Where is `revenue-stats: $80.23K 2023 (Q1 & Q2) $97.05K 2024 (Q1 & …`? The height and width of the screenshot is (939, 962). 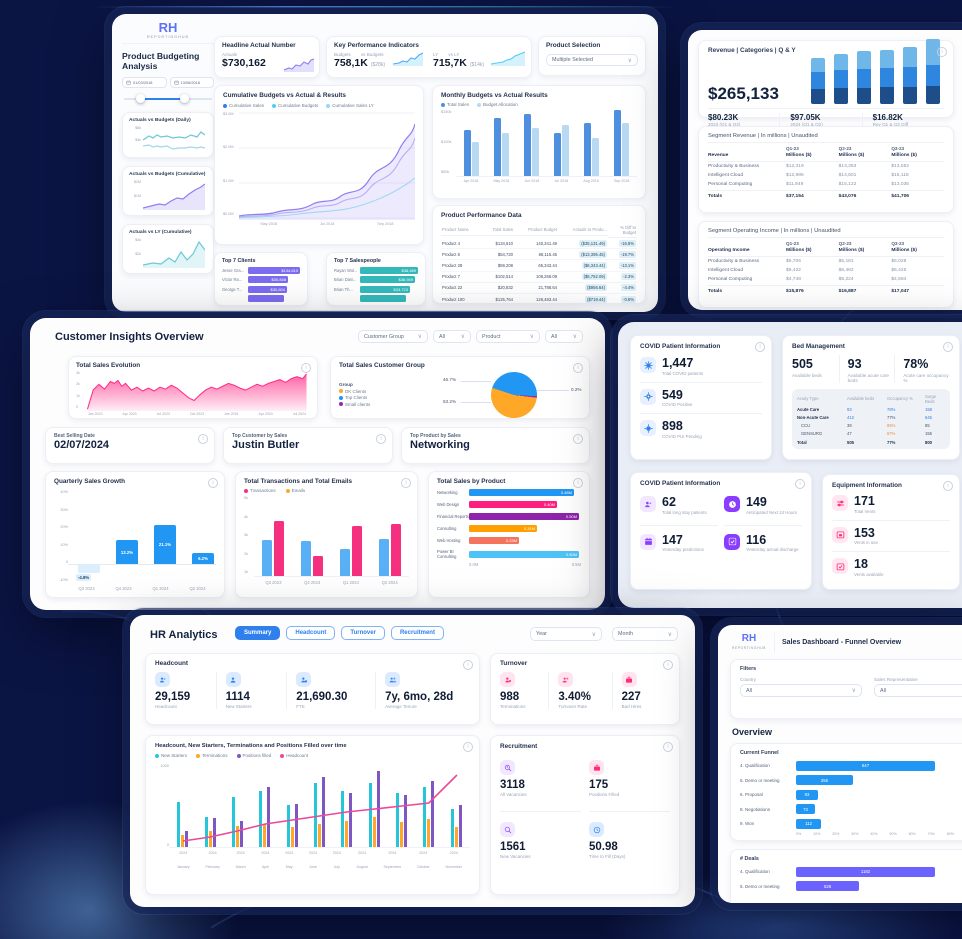 revenue-stats: $80.23K 2023 (Q1 & Q2) $97.05K 2024 (Q1 & … is located at coordinates (826, 117).